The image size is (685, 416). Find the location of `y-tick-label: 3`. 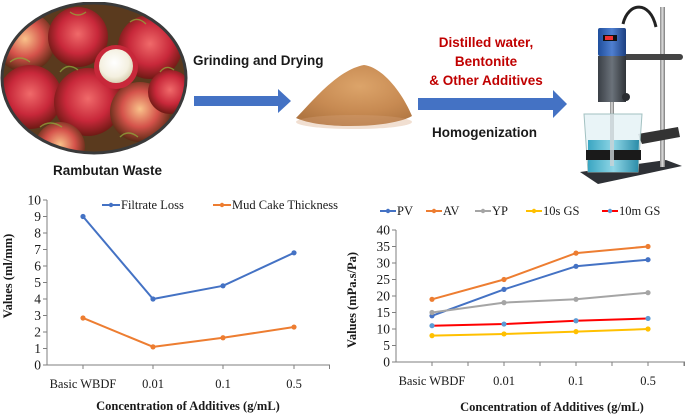

y-tick-label: 3 is located at coordinates (37, 315).